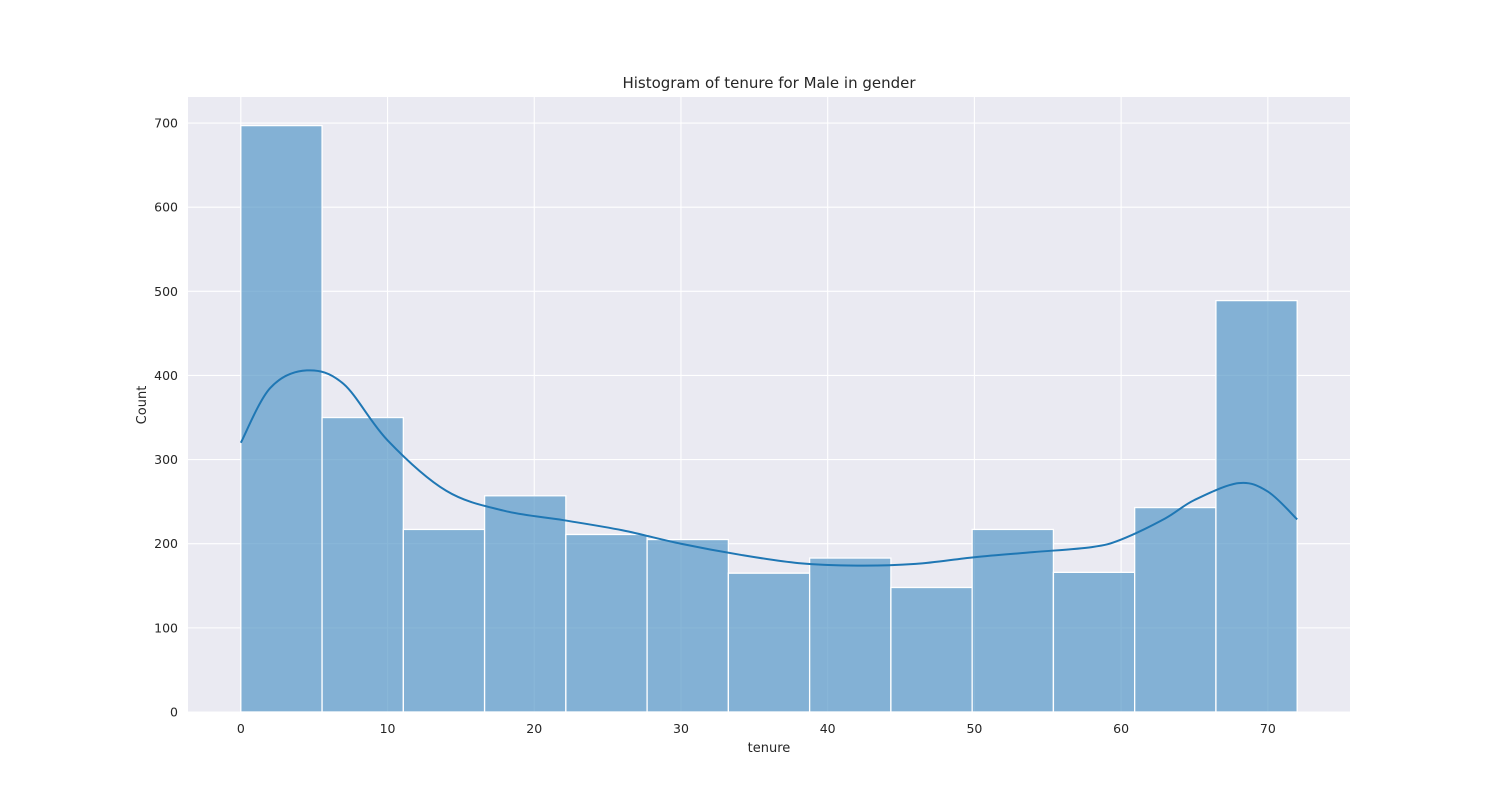 The image size is (1500, 800). Describe the element at coordinates (756, 728) in the screenshot. I see `x-axis-ticks: 0 10 20 30 40 50 60 70` at that location.